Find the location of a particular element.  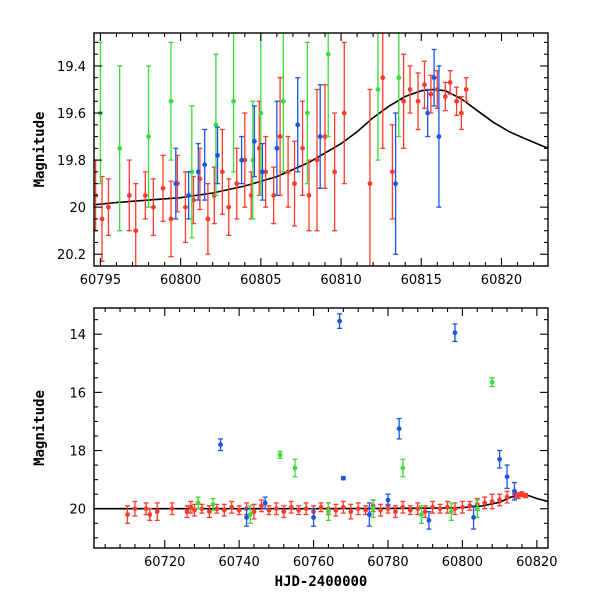

x-tick-label: 60810 is located at coordinates (340, 280).